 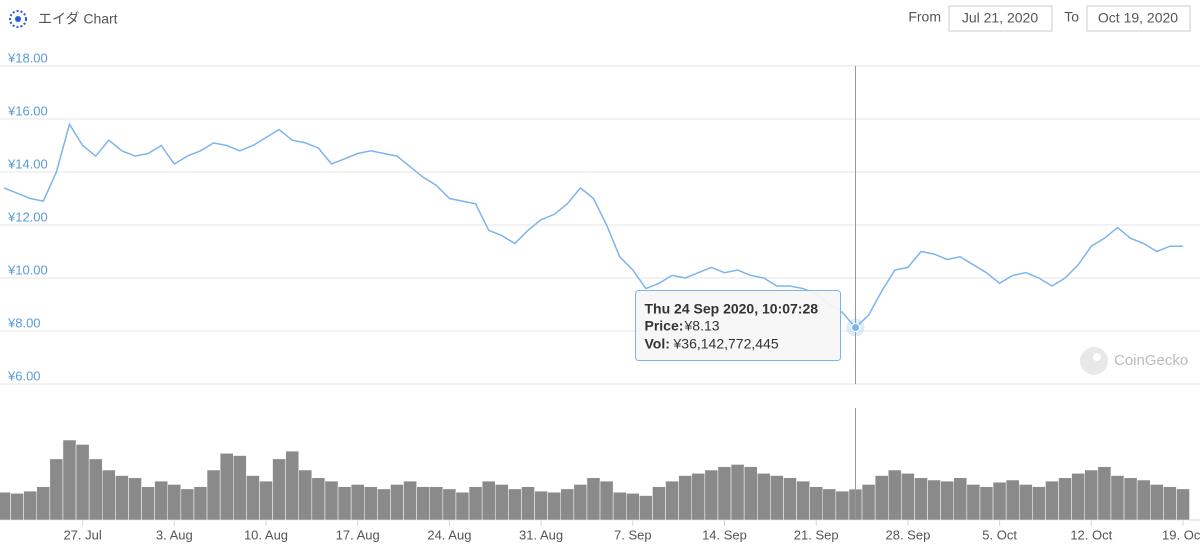 I want to click on x-tick-label: 5. Oct, so click(x=999, y=534).